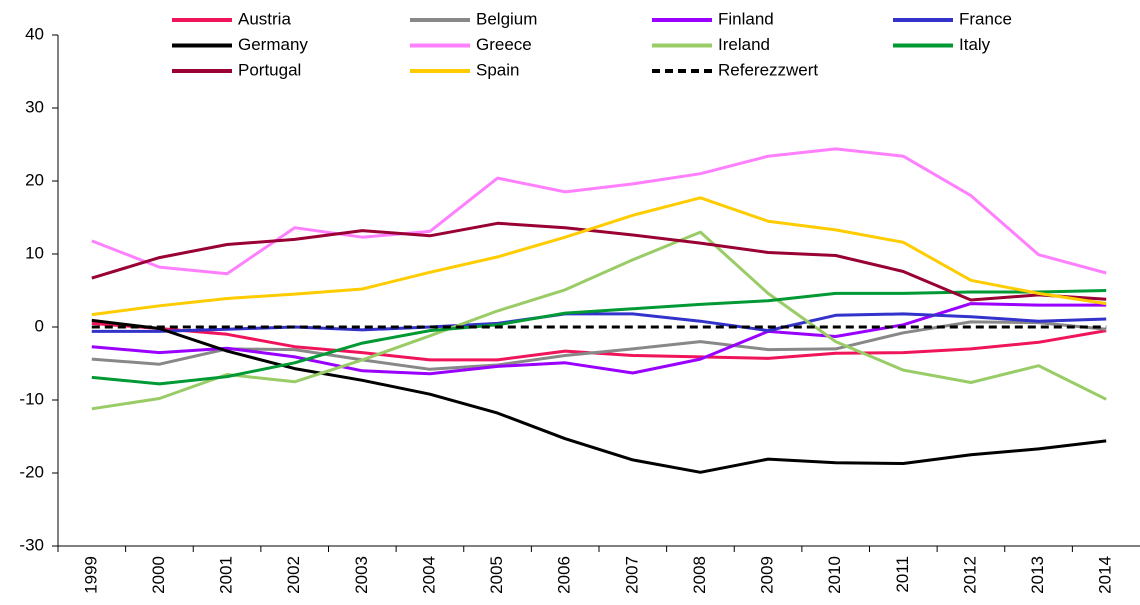 This screenshot has width=1140, height=605. What do you see at coordinates (497, 69) in the screenshot?
I see `legend-label: Spain` at bounding box center [497, 69].